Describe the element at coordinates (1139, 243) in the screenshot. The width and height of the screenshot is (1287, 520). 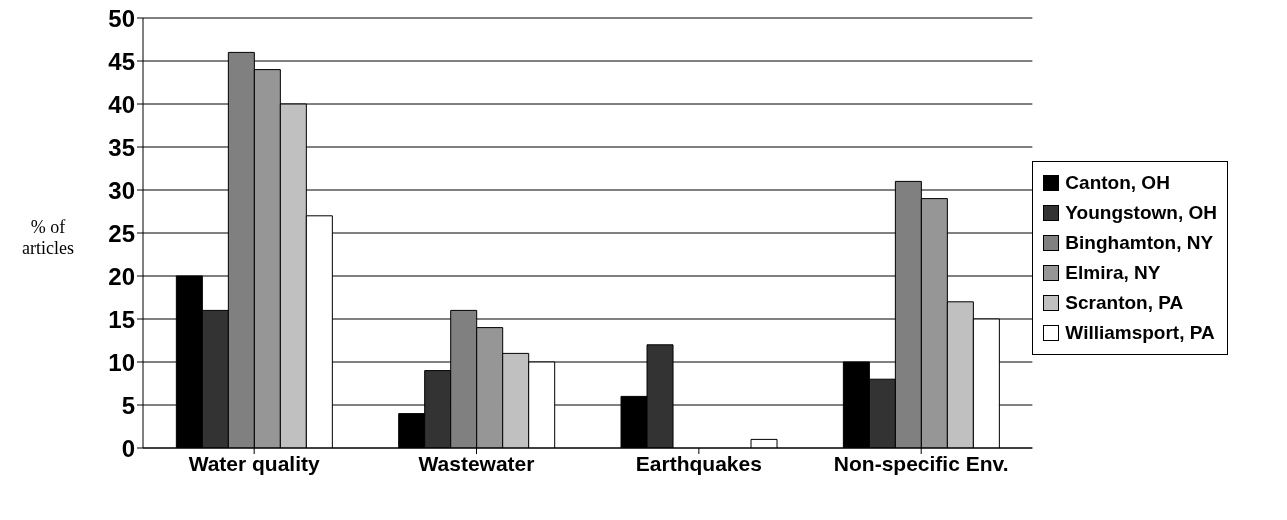
I see `legend-label: Binghamton, NY` at that location.